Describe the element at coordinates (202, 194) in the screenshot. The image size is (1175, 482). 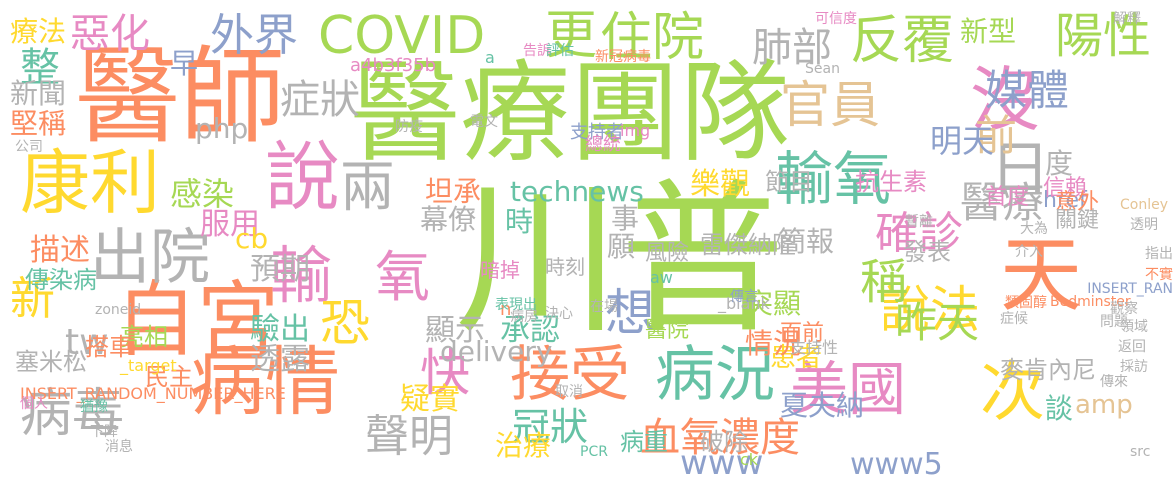
I see `word-cloud-word: 感染` at that location.